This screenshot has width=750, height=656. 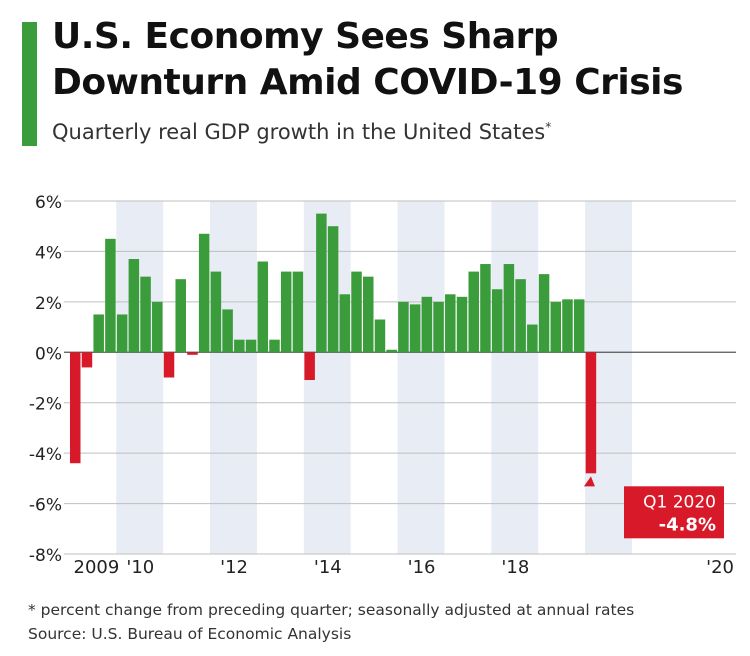 I want to click on x-tick-label: '10, so click(x=140, y=567).